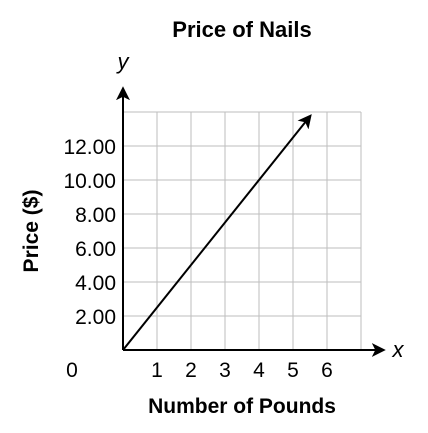 This screenshot has width=428, height=433. What do you see at coordinates (398, 349) in the screenshot?
I see `x-axis-variable: x` at bounding box center [398, 349].